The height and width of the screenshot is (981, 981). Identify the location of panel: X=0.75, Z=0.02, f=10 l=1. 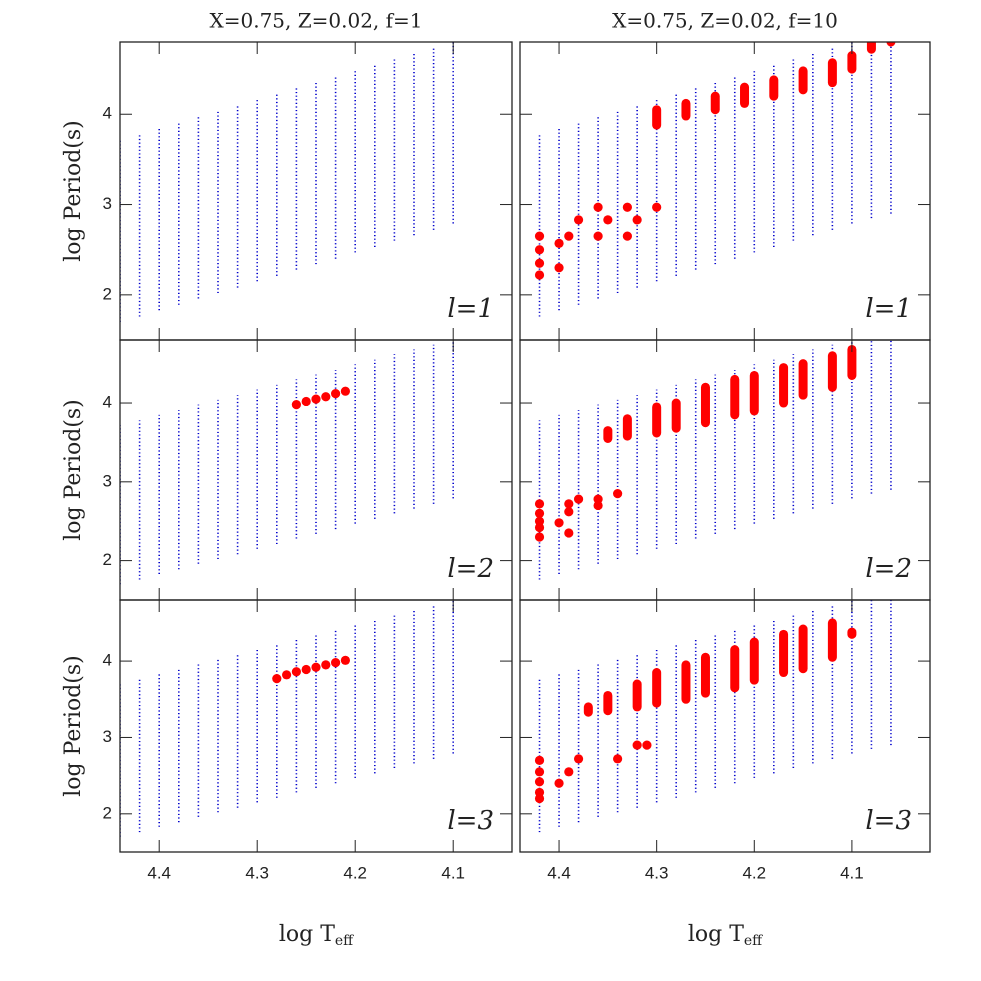
(725, 175).